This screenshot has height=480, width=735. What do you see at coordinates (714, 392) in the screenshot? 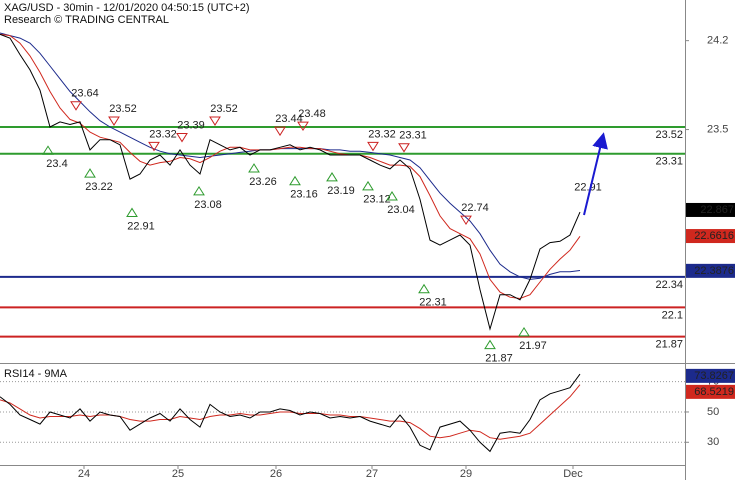
I see `price-box-label: 68.5219` at bounding box center [714, 392].